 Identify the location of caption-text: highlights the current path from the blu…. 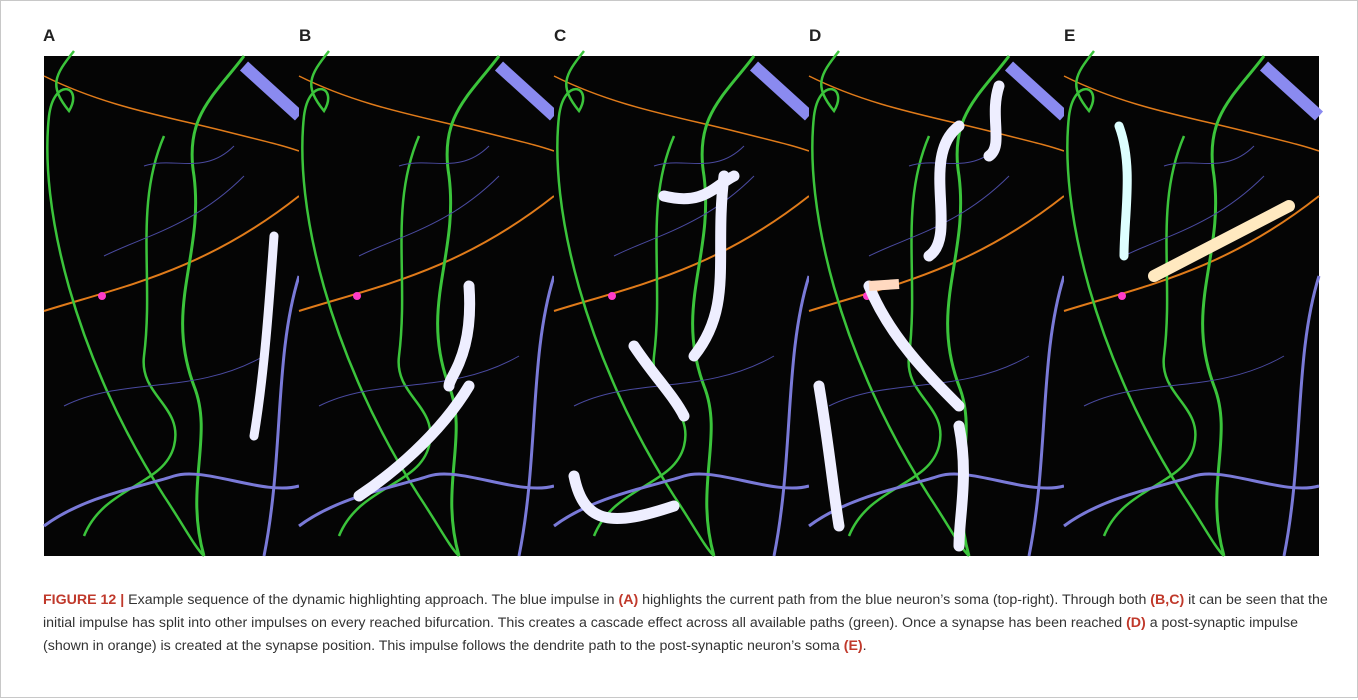
(894, 600).